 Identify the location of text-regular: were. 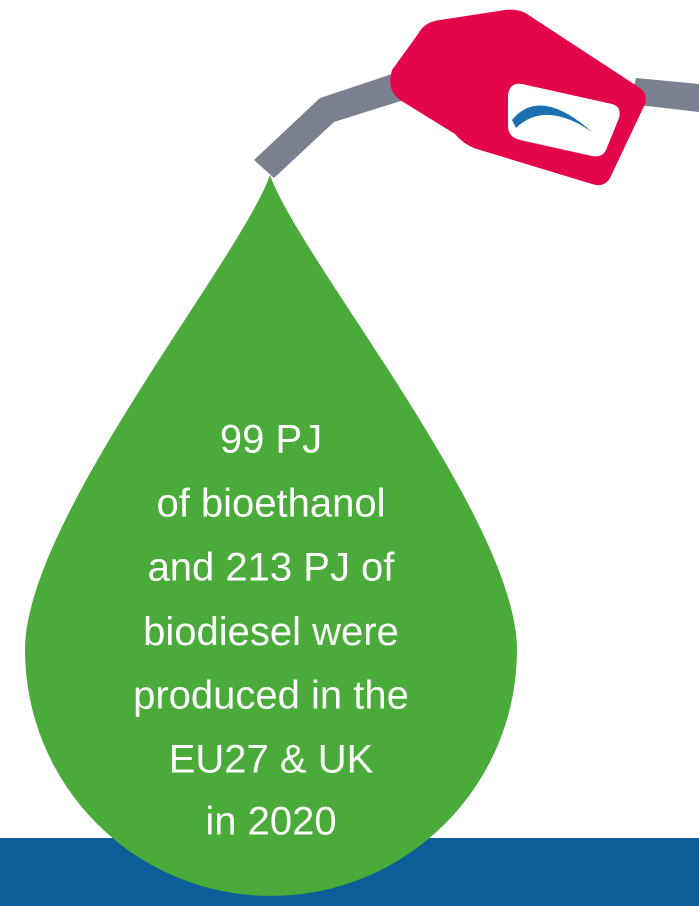
(355, 632).